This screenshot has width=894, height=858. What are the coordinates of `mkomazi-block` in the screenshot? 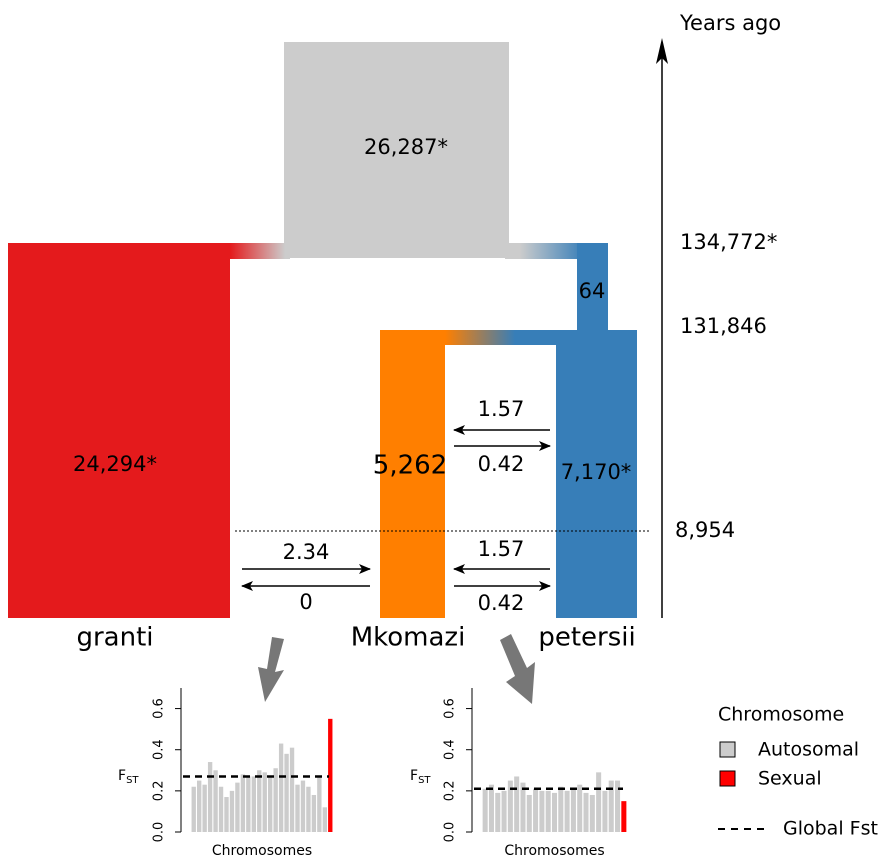 It's located at (412, 474).